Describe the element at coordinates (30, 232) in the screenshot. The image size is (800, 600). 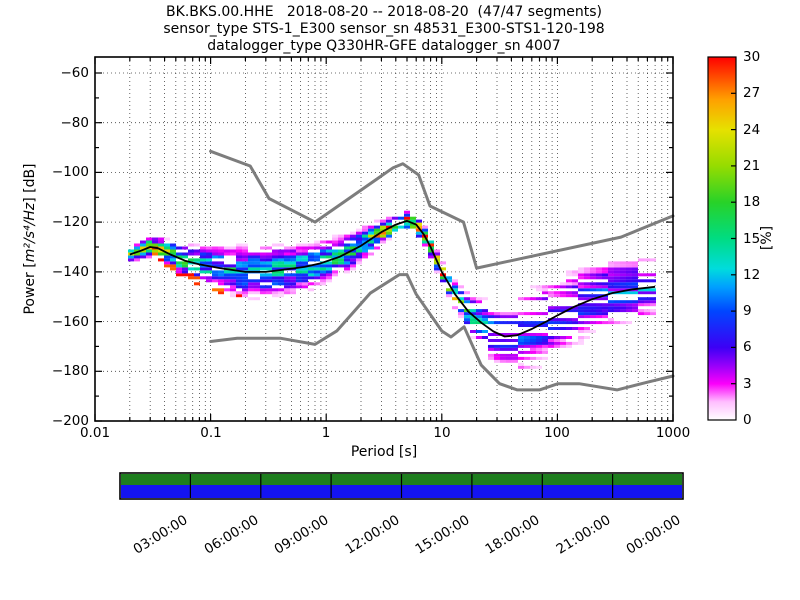
I see `y-axis-label-units: m²/s⁴/Hz` at that location.